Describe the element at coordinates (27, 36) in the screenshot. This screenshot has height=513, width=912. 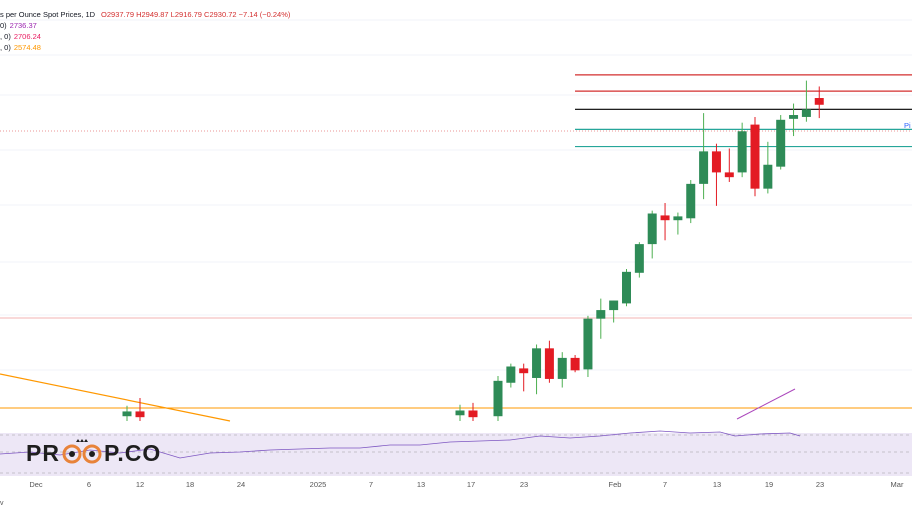
I see `legend-ma2-value: 2706.24` at that location.